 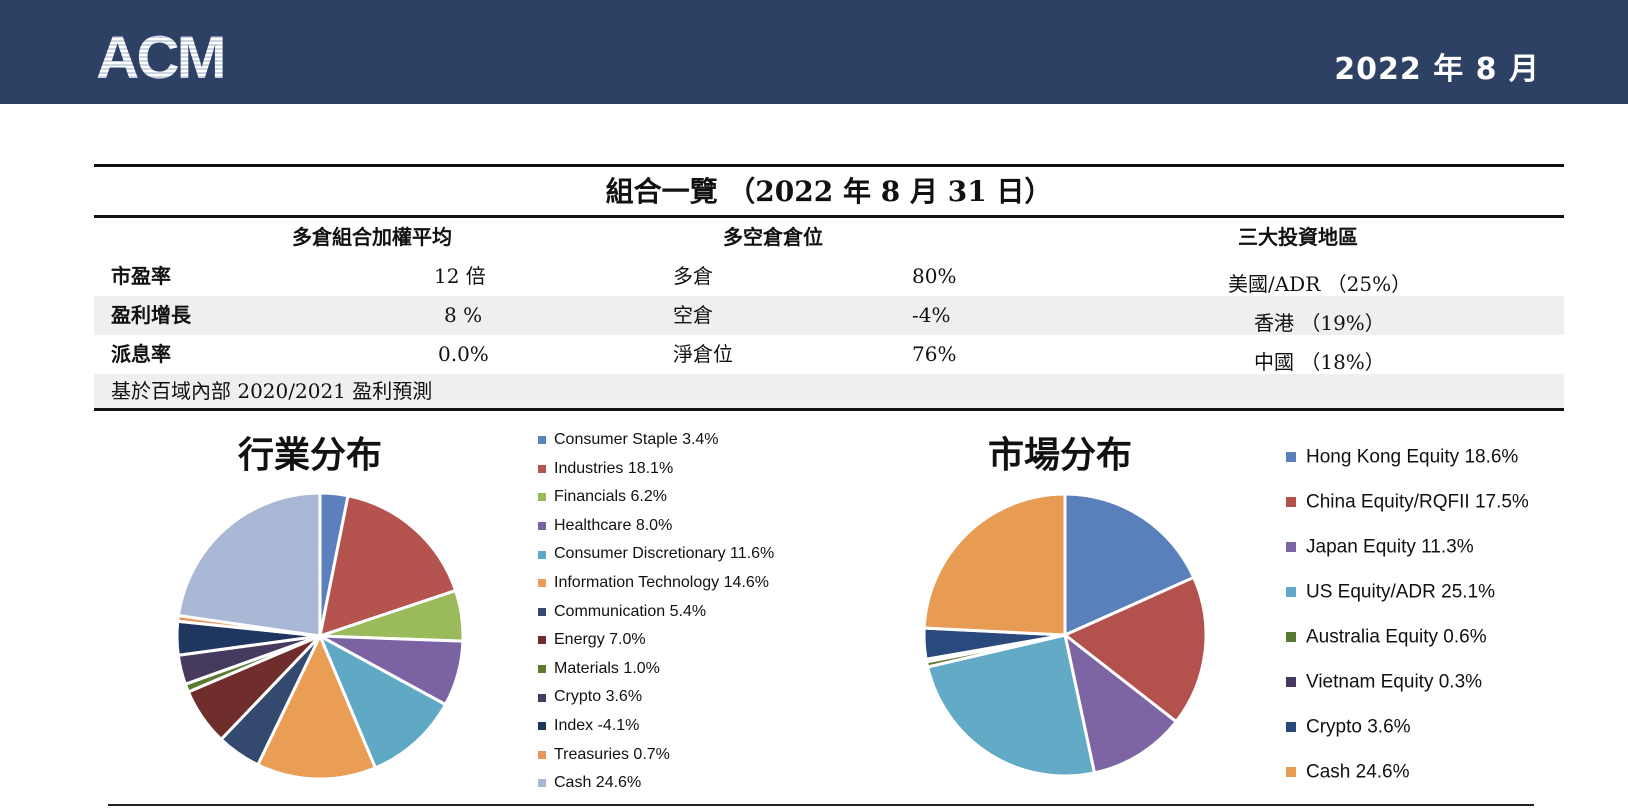 I want to click on svg-text: ACM, so click(x=160, y=55).